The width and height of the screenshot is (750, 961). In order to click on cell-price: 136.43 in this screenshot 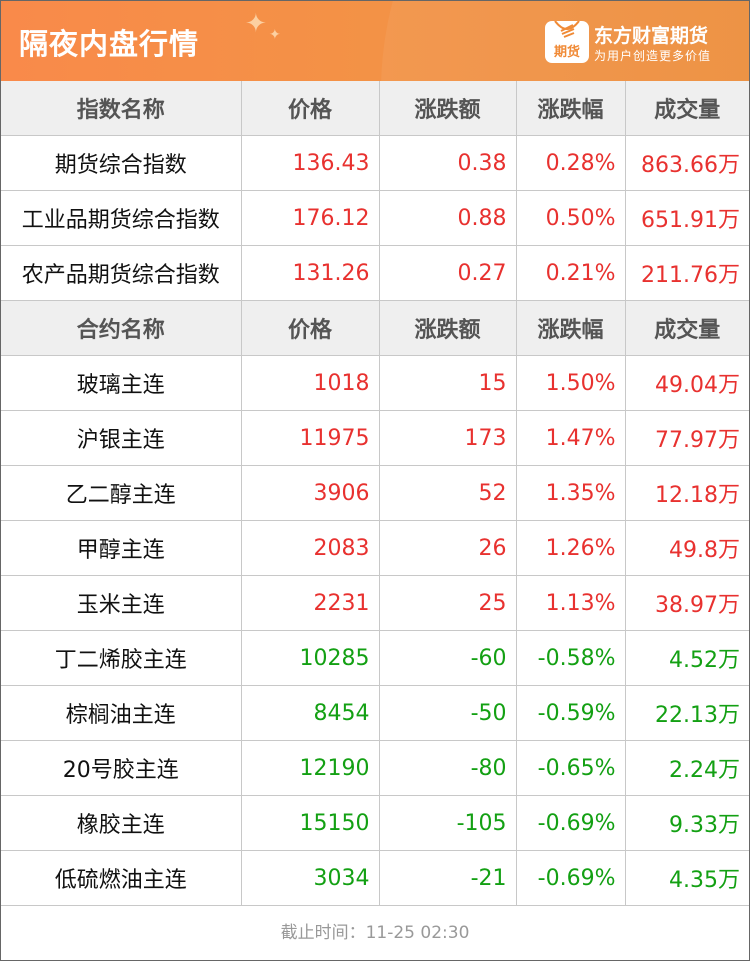, I will do `click(310, 163)`.